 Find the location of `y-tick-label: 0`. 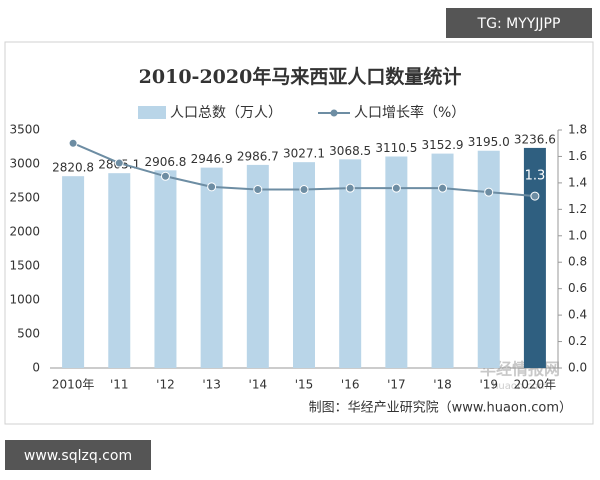

y-tick-label: 0 is located at coordinates (36, 368).